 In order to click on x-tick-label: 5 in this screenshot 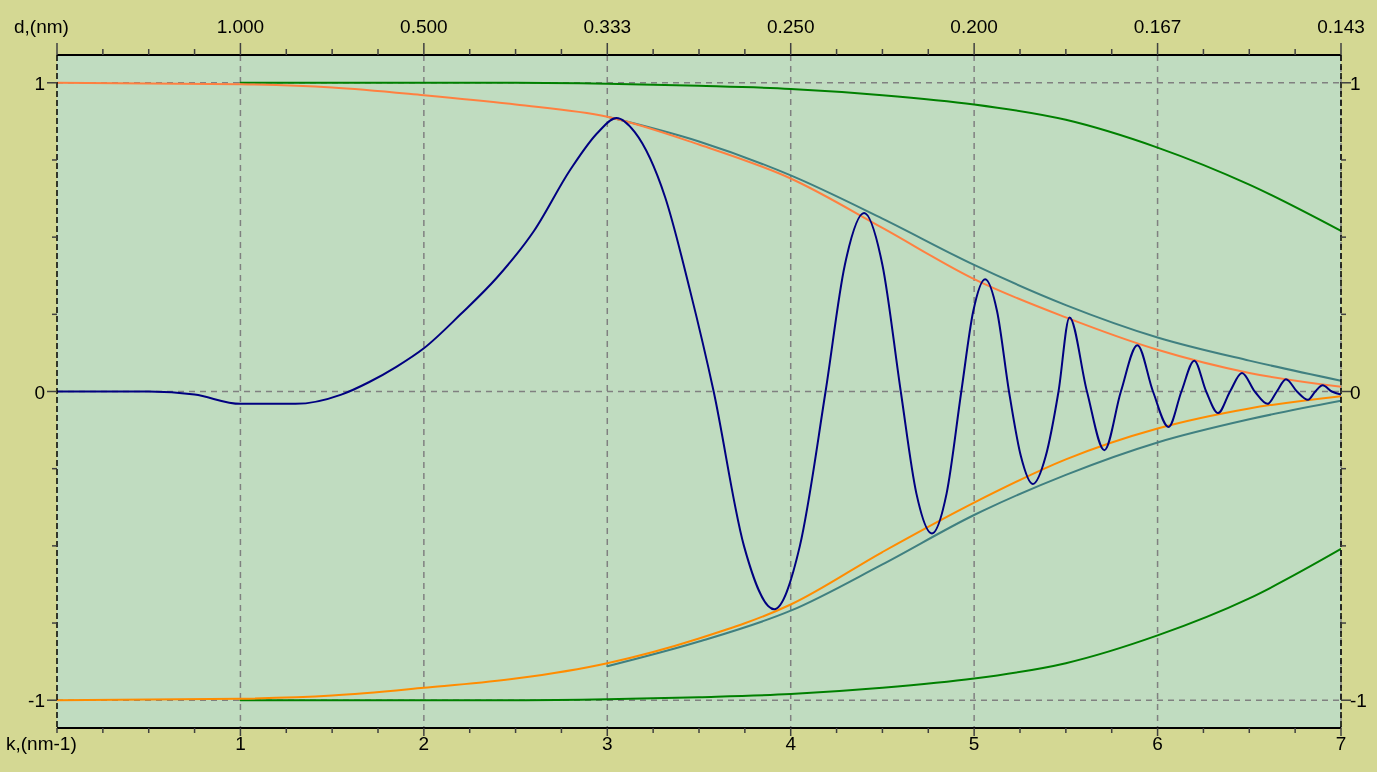, I will do `click(974, 743)`.